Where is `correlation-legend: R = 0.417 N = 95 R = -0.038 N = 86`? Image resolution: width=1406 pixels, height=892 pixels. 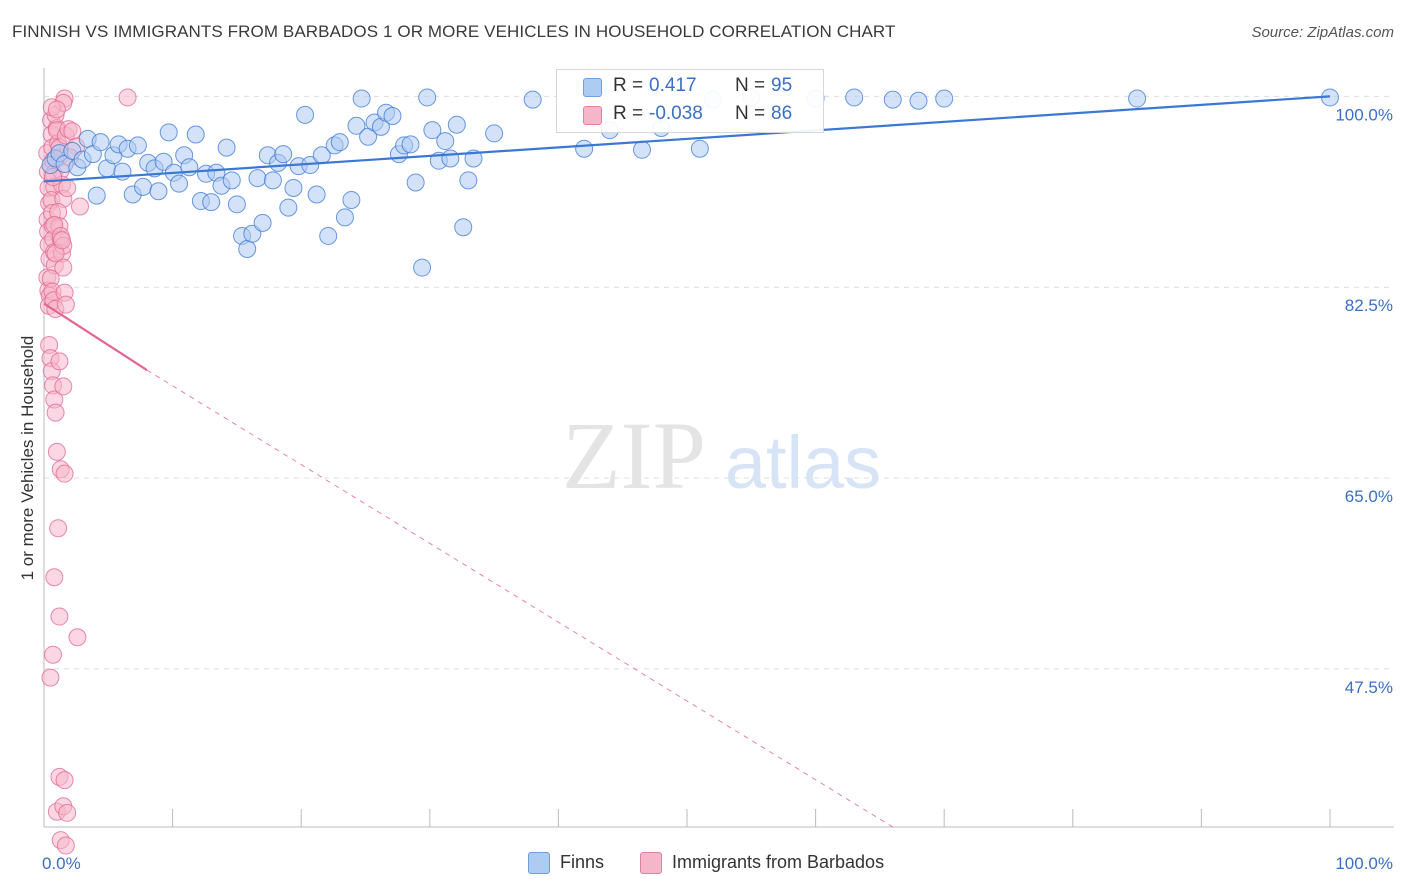
correlation-legend: R = 0.417 N = 95 R = -0.038 N = 86 is located at coordinates (690, 101).